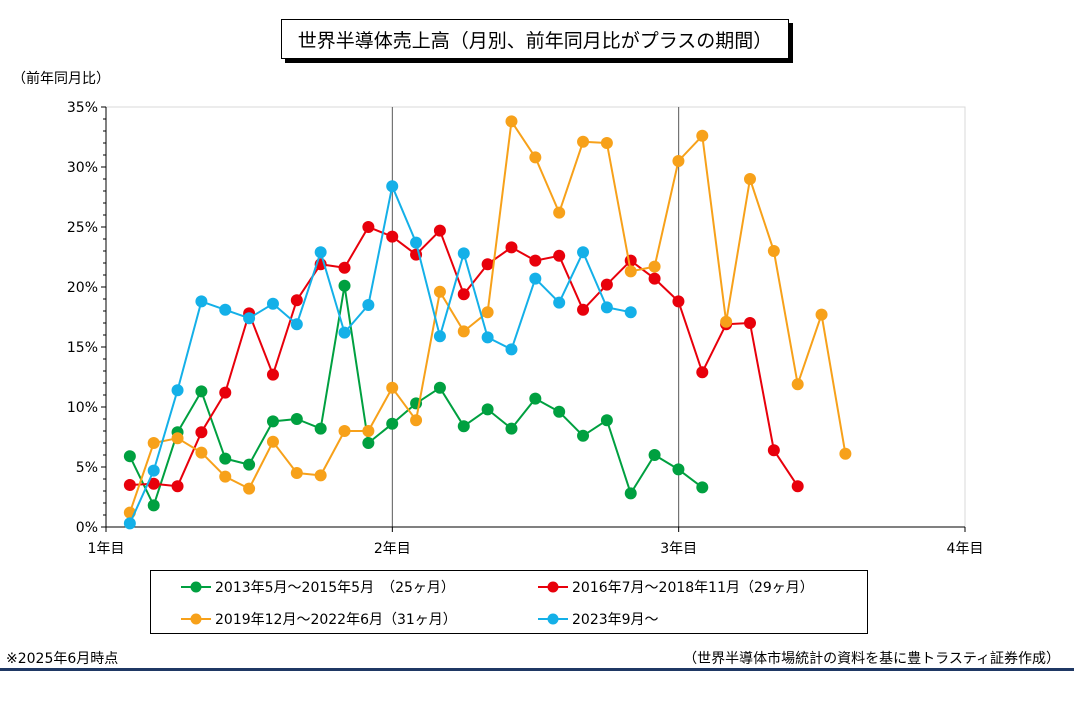  I want to click on legend-label: 2013年5月～2015年5月 （25ヶ月）, so click(335, 588).